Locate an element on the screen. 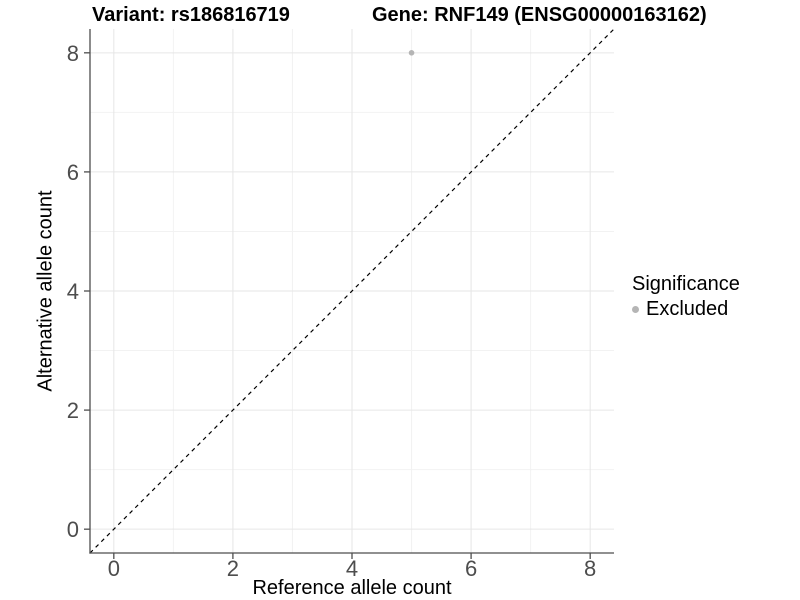  y-tick-label: 0 is located at coordinates (73, 529).